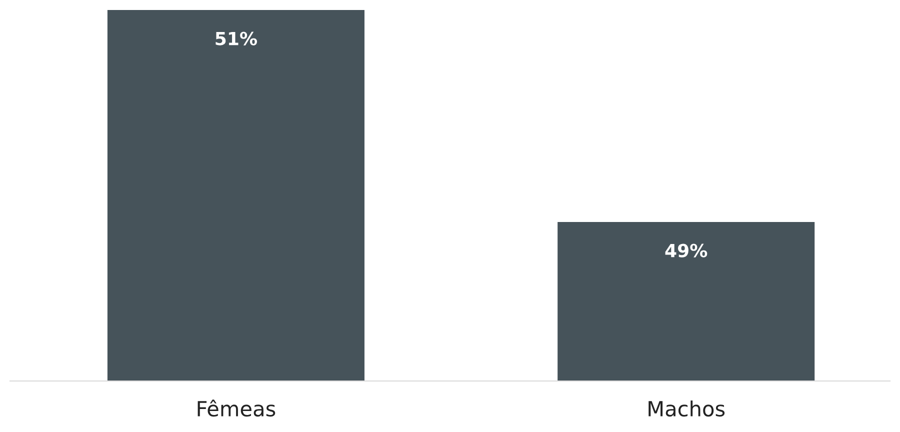 This screenshot has height=432, width=900. Describe the element at coordinates (686, 408) in the screenshot. I see `x-tick-label: Machos` at that location.